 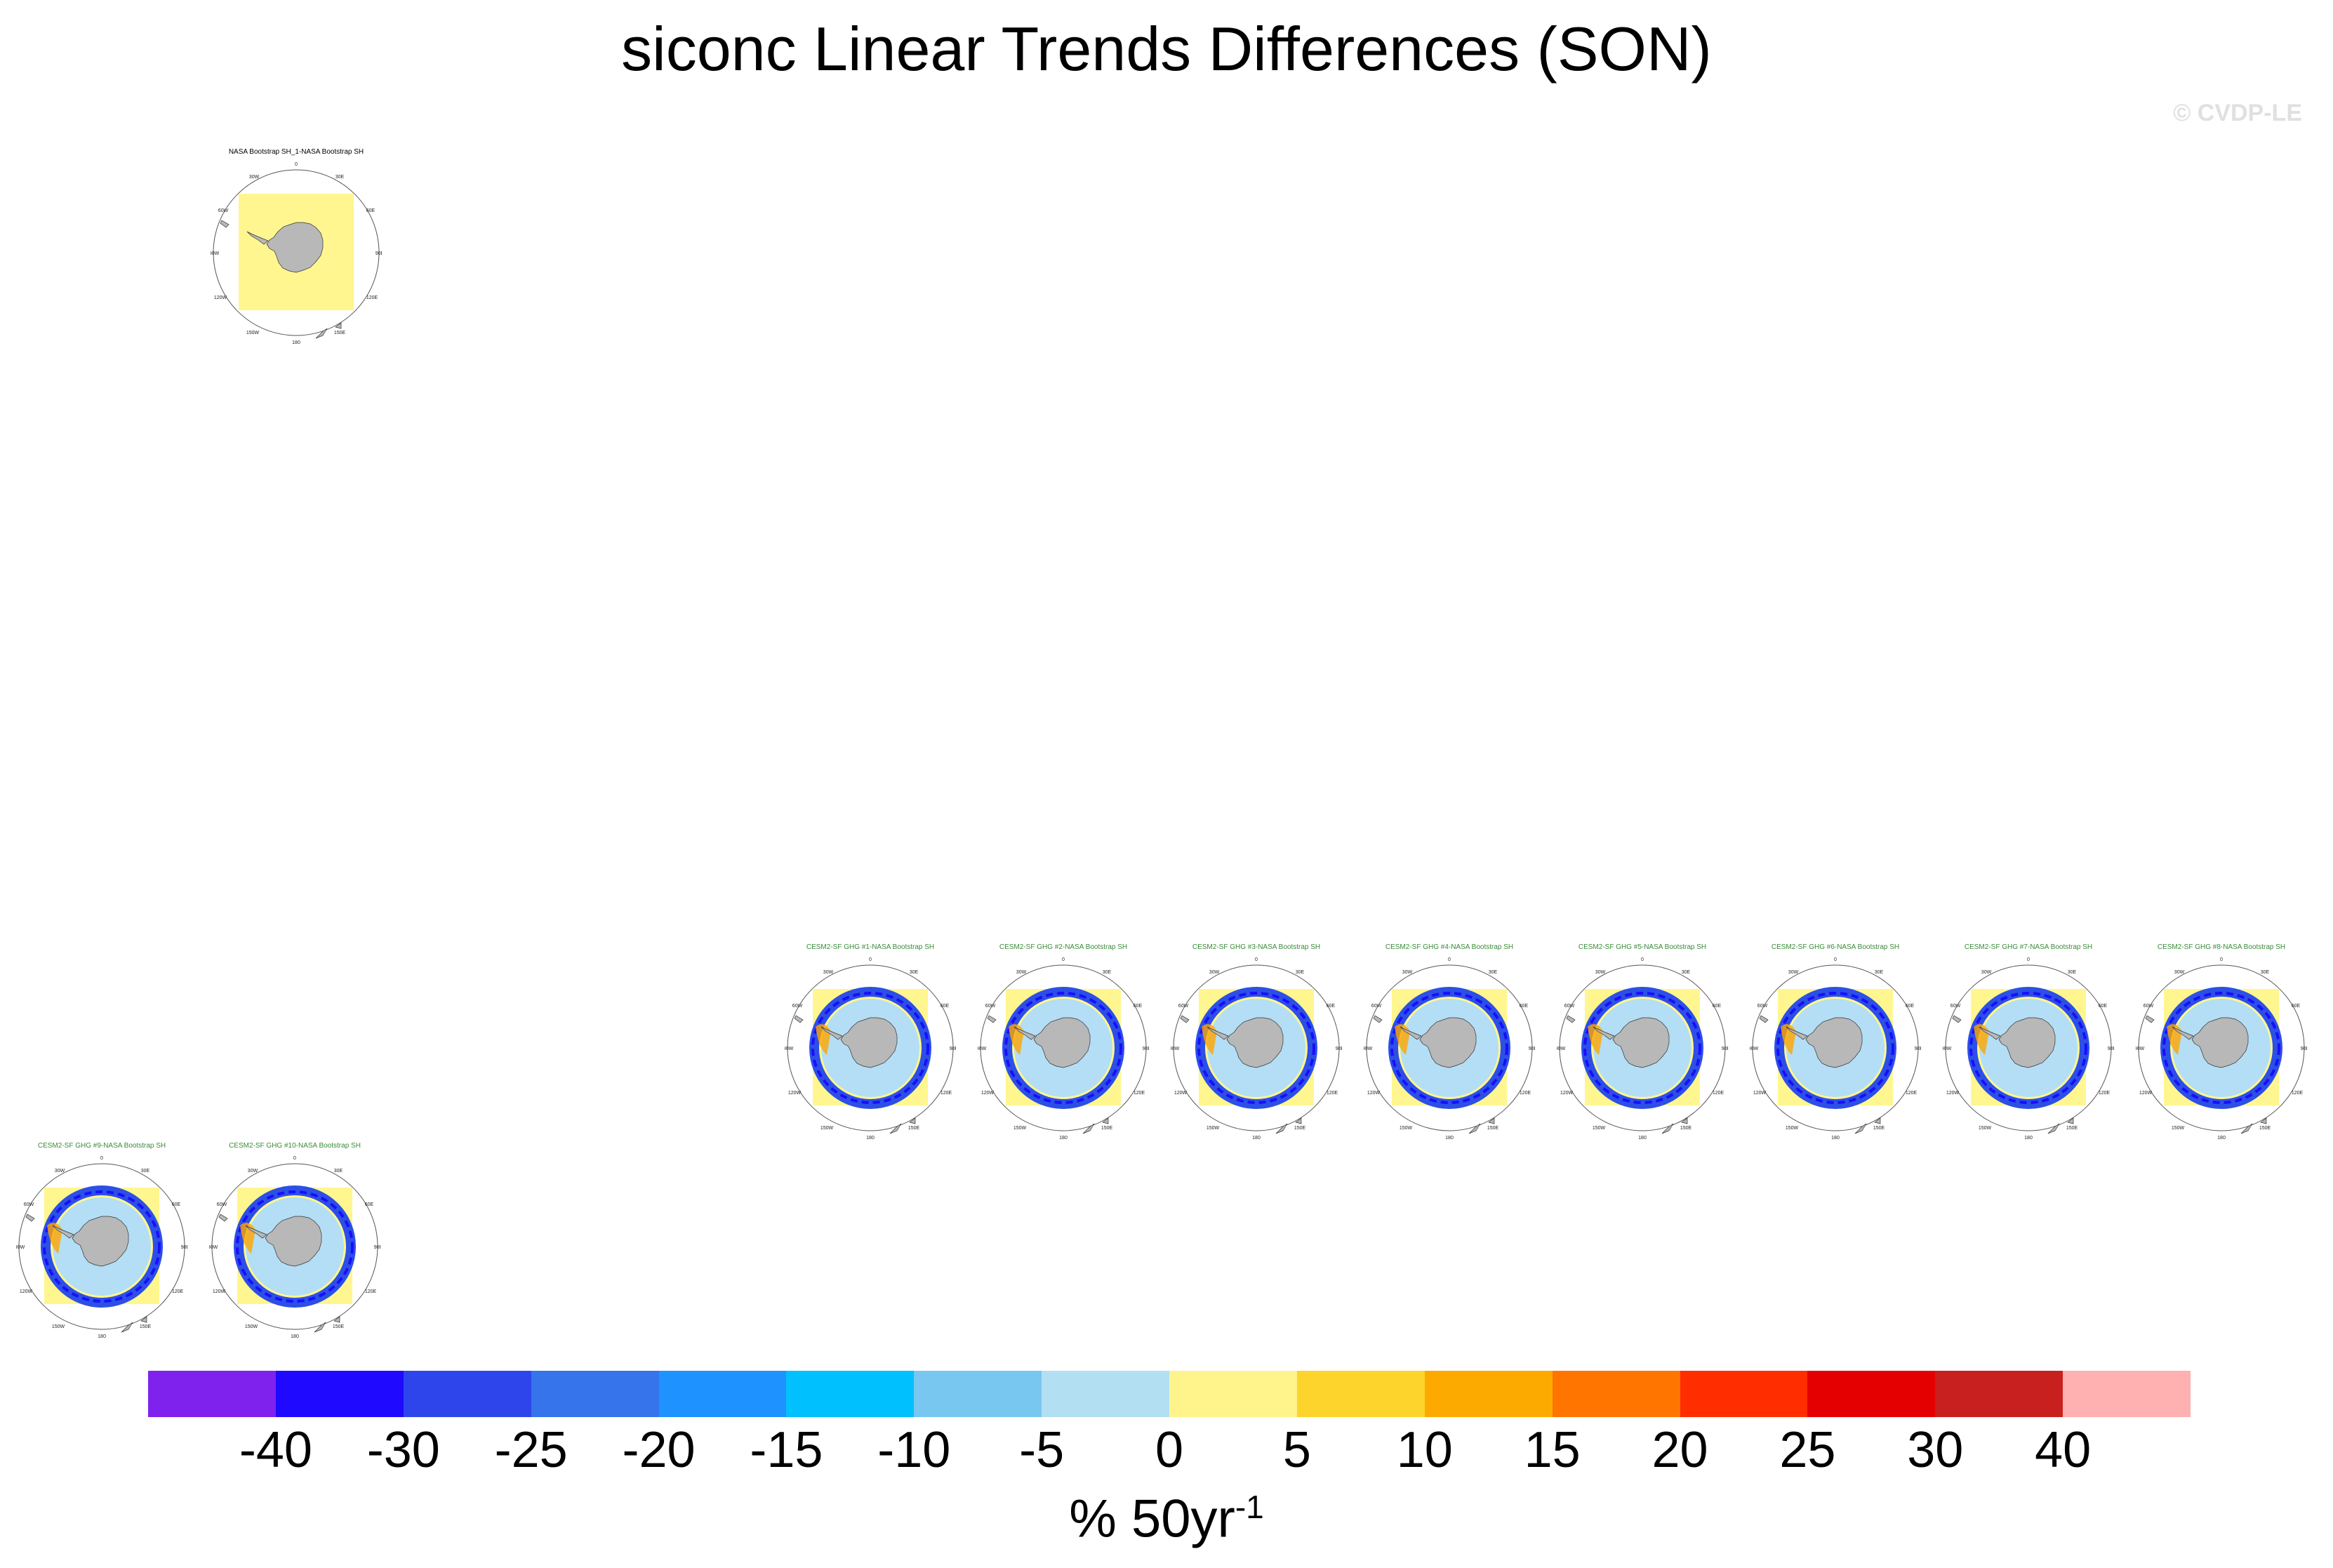 I want to click on colorbar-tick-label: -20, so click(x=659, y=1450).